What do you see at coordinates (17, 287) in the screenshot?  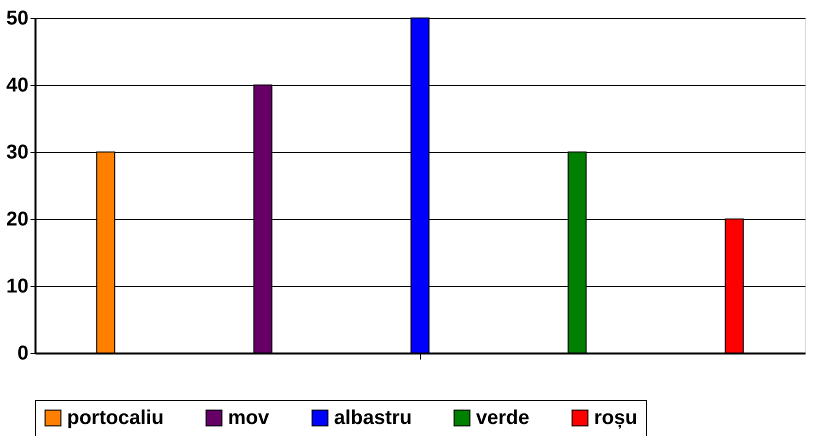 I see `y-tick-label: 10` at bounding box center [17, 287].